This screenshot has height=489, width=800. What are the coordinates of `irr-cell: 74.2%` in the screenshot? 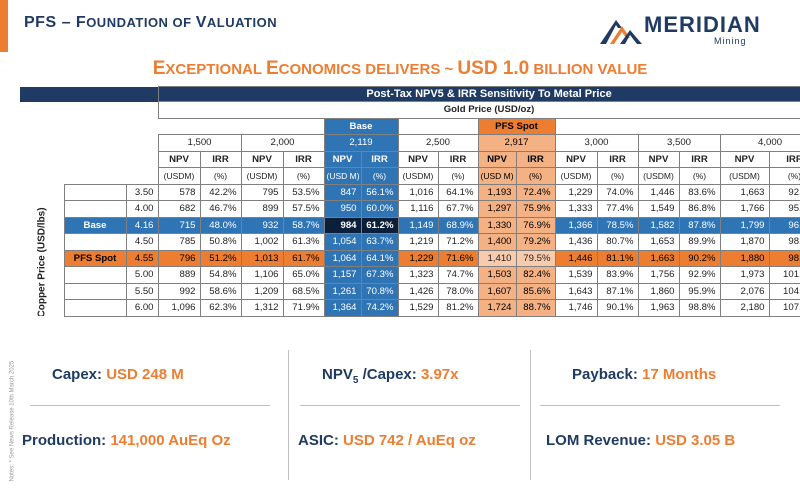 It's located at (379, 308).